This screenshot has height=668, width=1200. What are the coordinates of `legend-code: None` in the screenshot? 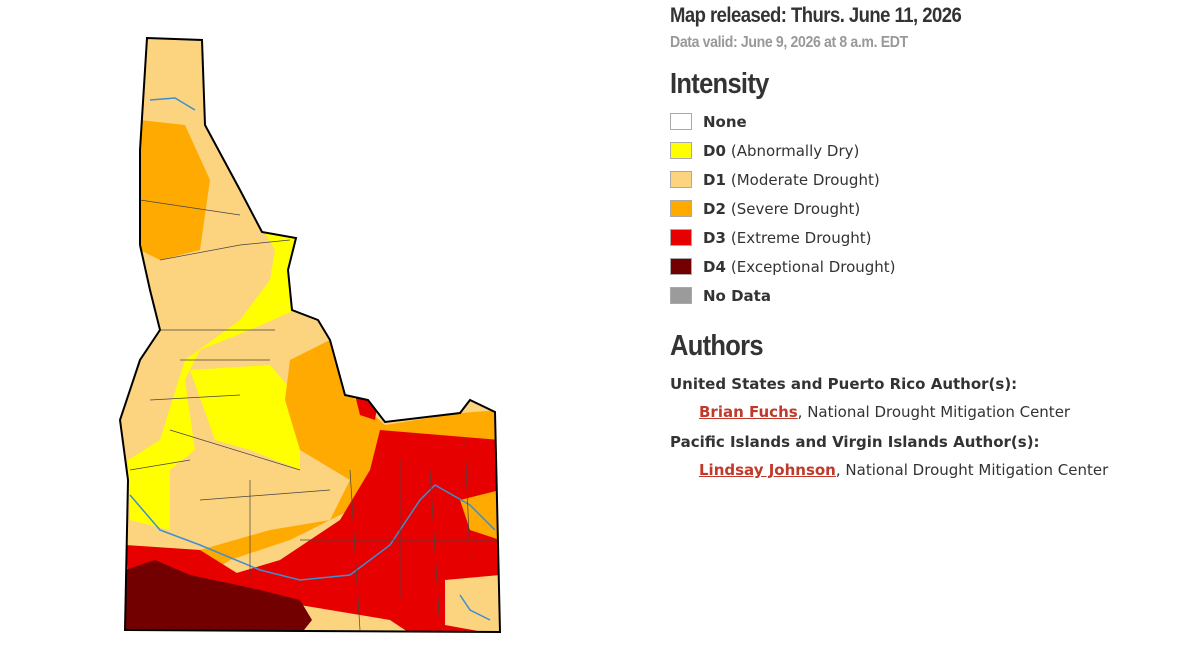 It's located at (725, 121).